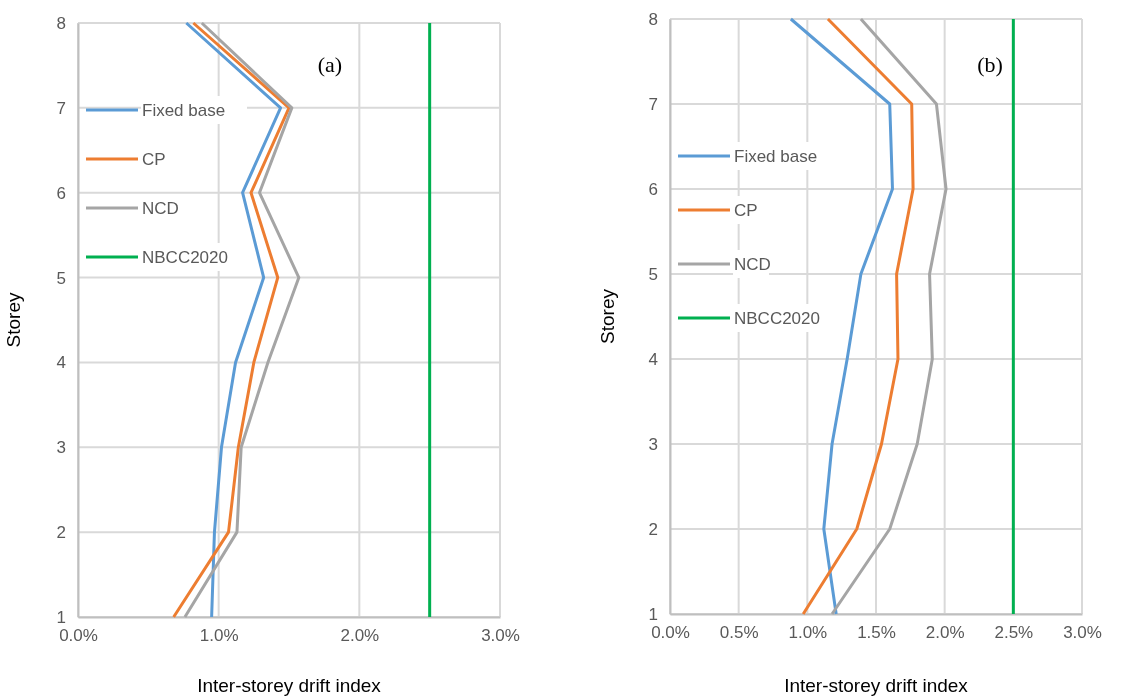  What do you see at coordinates (889, 316) in the screenshot?
I see `line-series` at bounding box center [889, 316].